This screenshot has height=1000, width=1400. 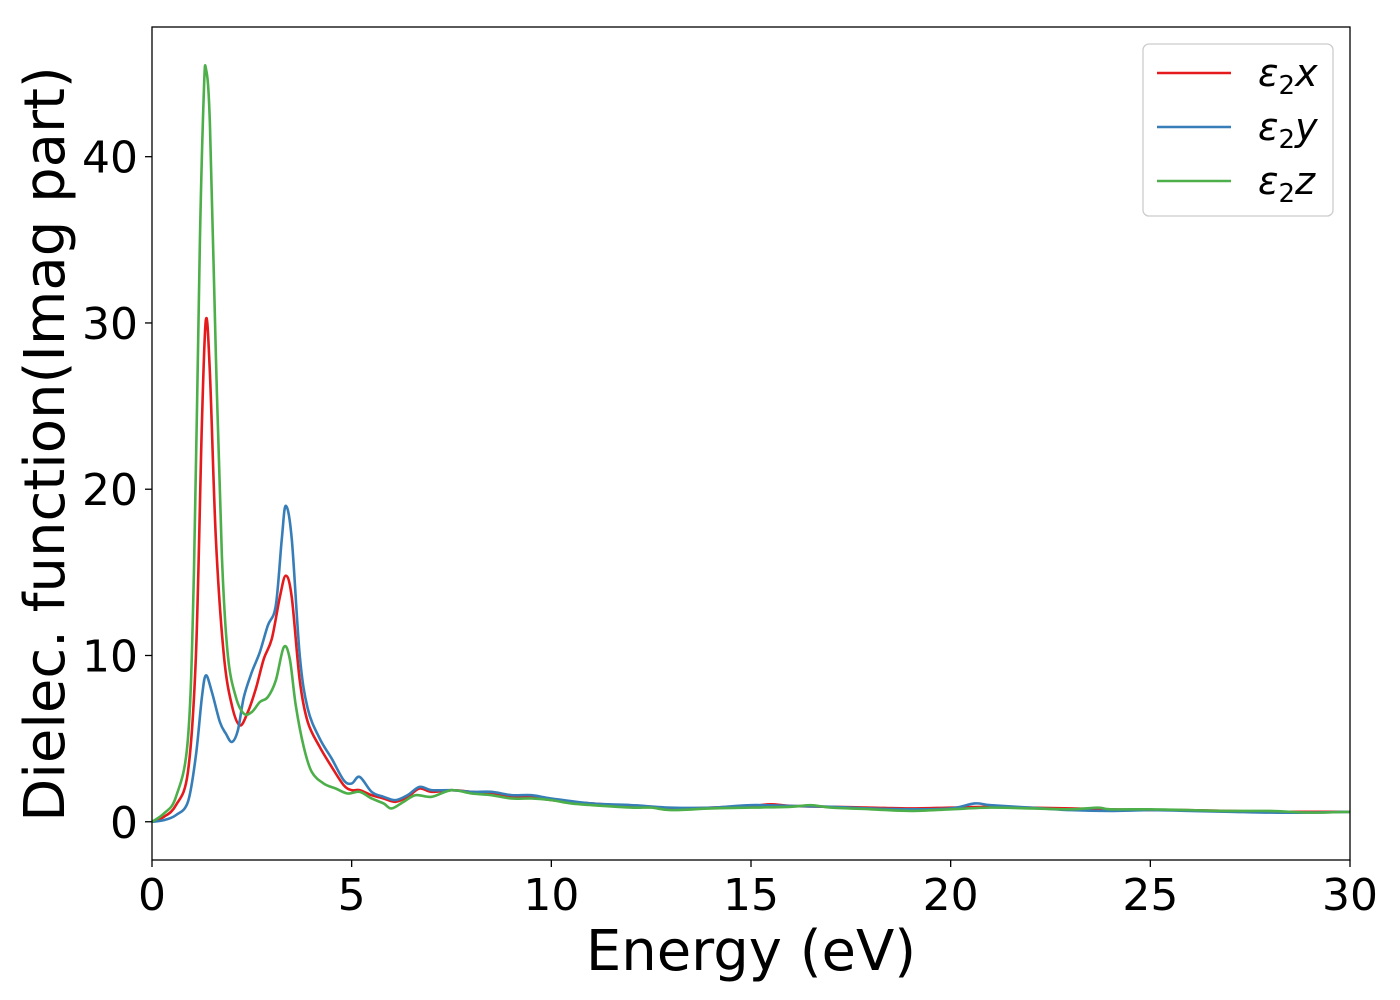 I want to click on y-tick-label: 20, so click(x=110, y=490).